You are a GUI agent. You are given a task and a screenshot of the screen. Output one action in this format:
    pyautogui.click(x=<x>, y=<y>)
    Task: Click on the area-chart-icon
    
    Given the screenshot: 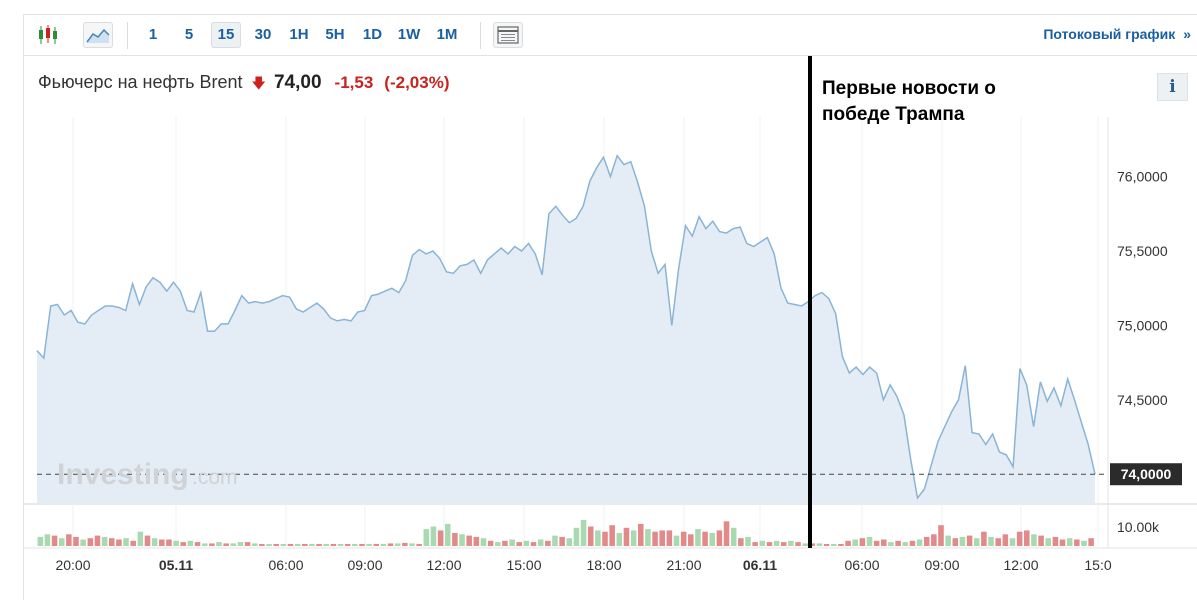 What is the action you would take?
    pyautogui.click(x=98, y=35)
    